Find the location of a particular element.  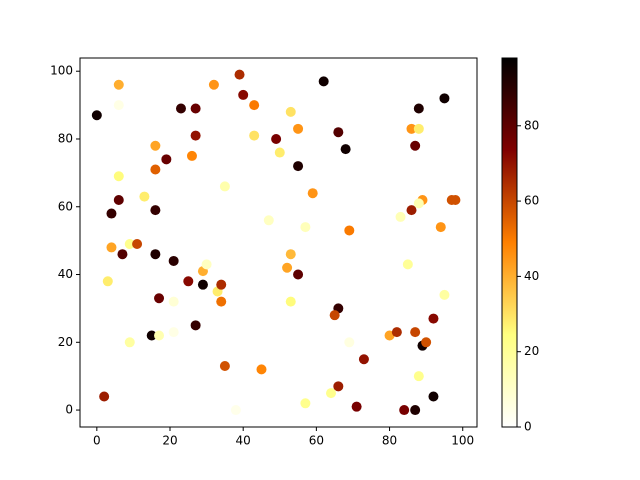

x-tick-label: 80 is located at coordinates (389, 441).